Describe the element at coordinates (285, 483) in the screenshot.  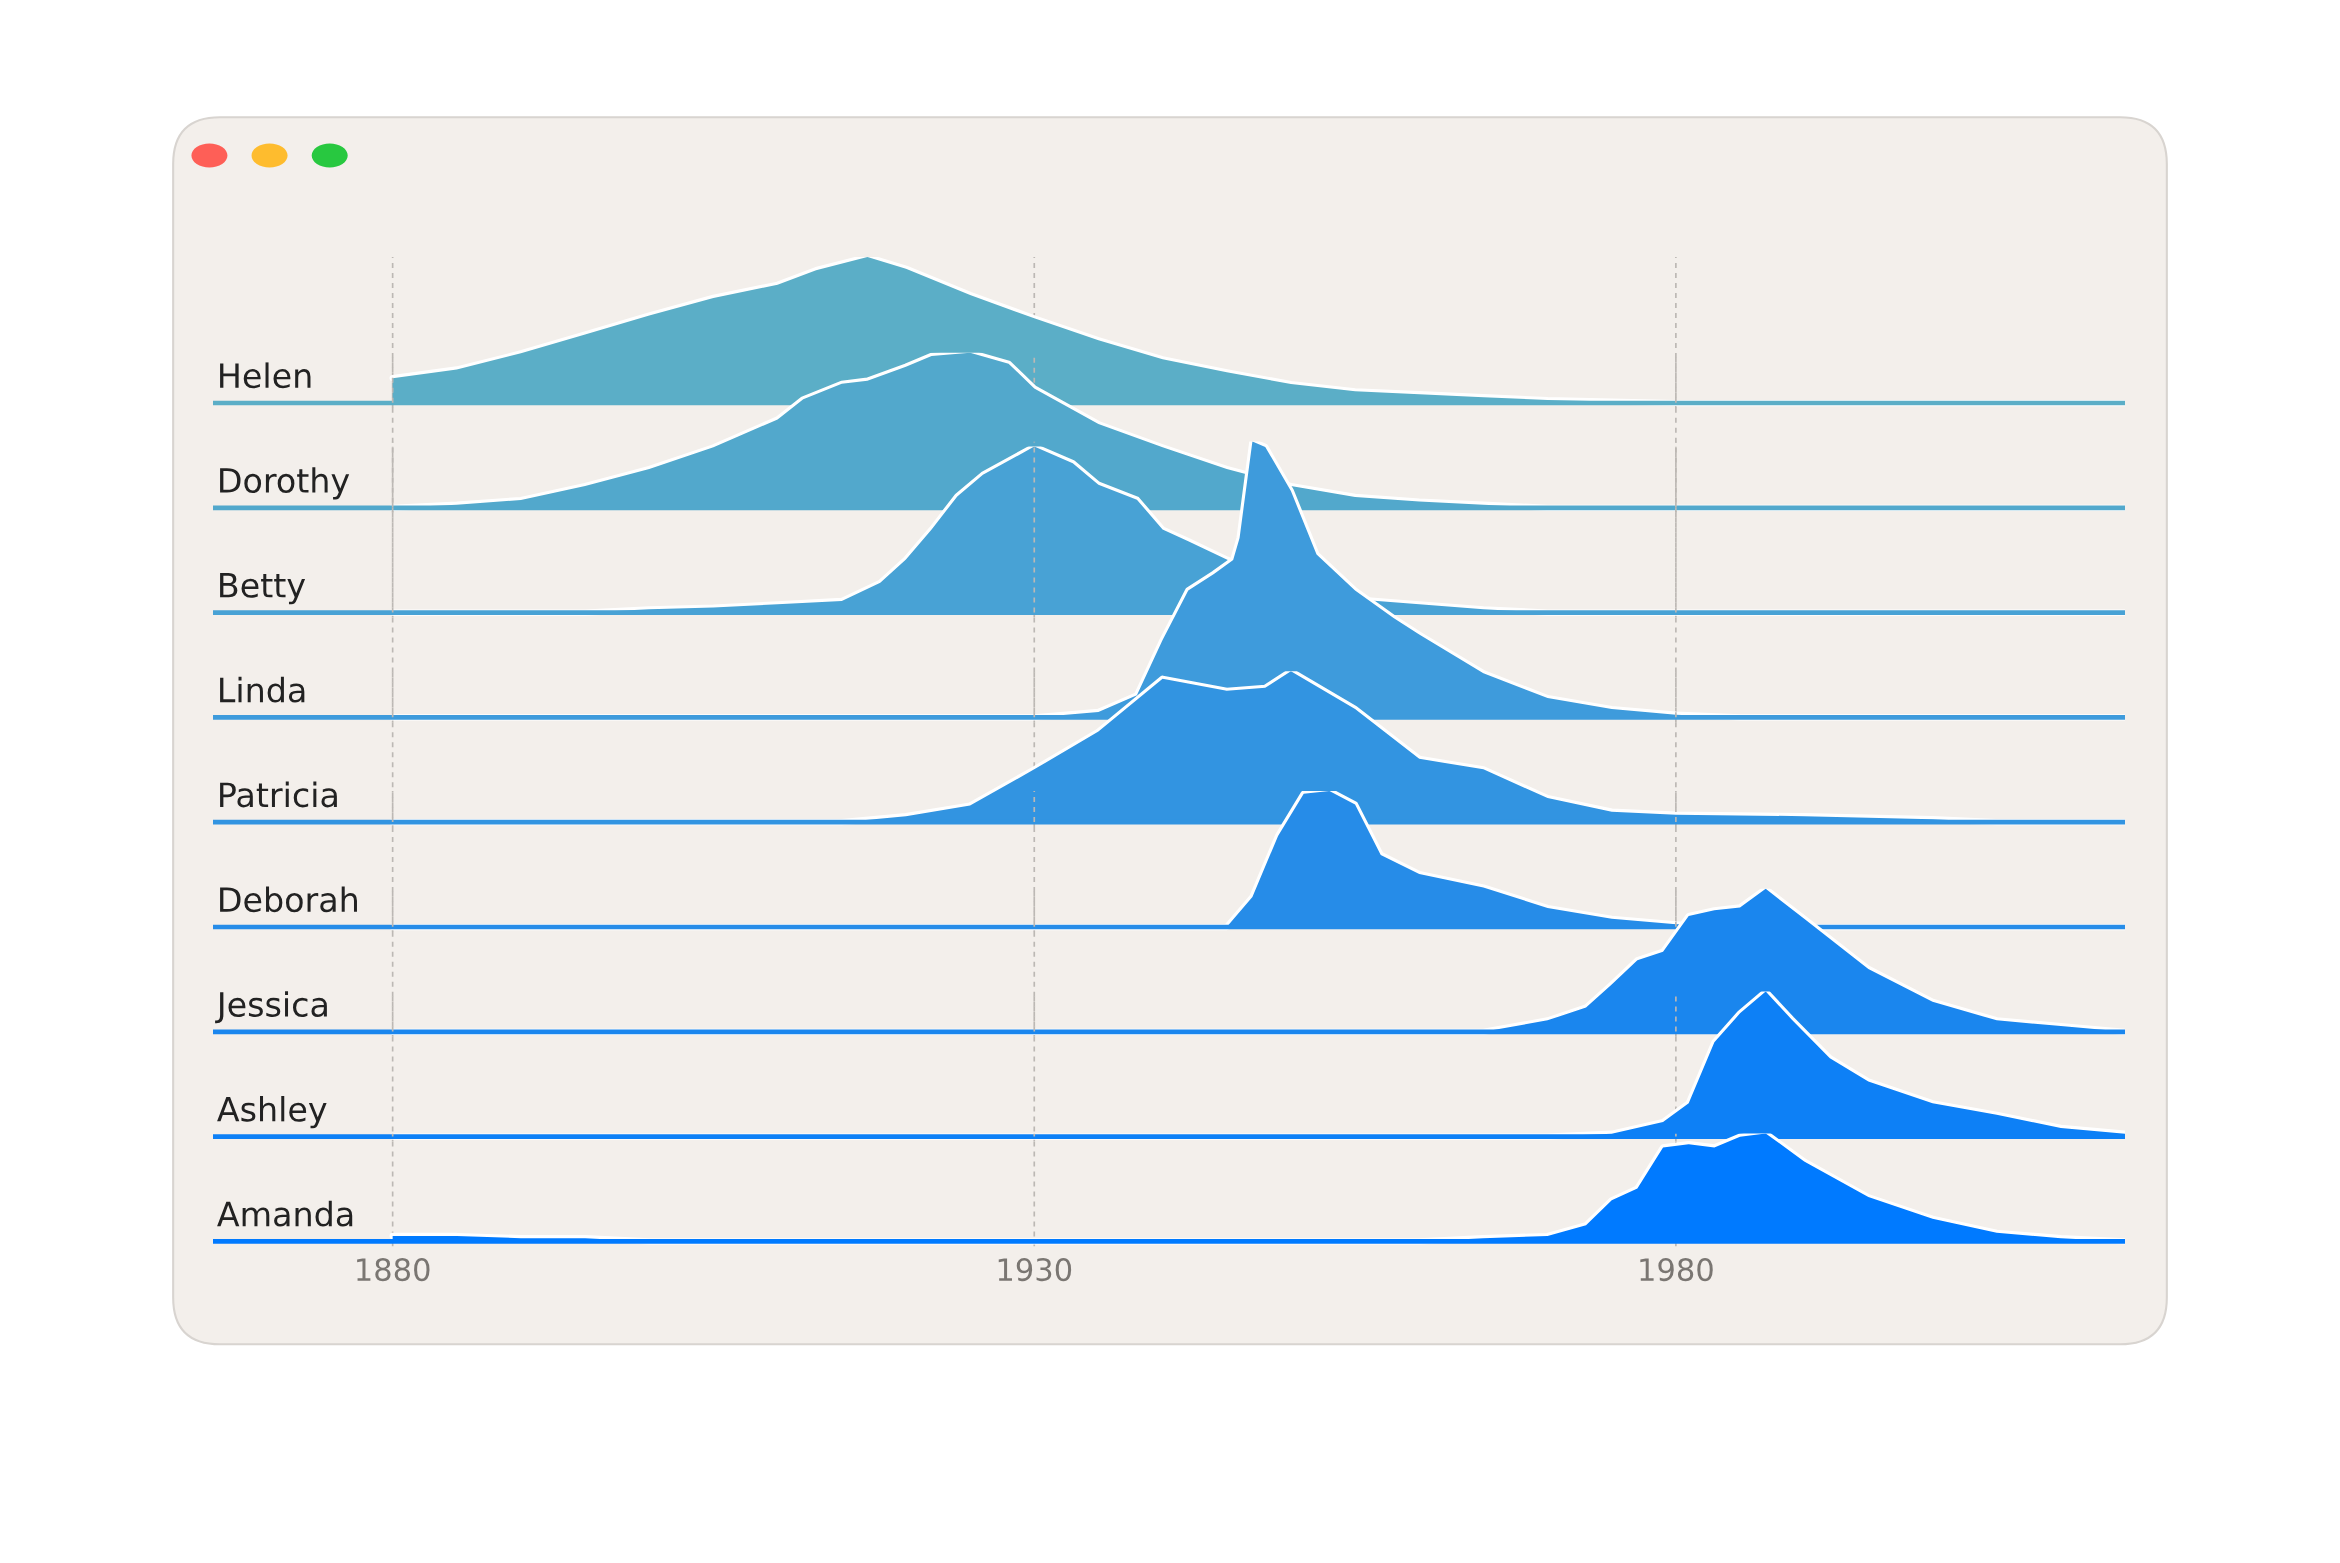
I see `series-label: Dorothy` at that location.